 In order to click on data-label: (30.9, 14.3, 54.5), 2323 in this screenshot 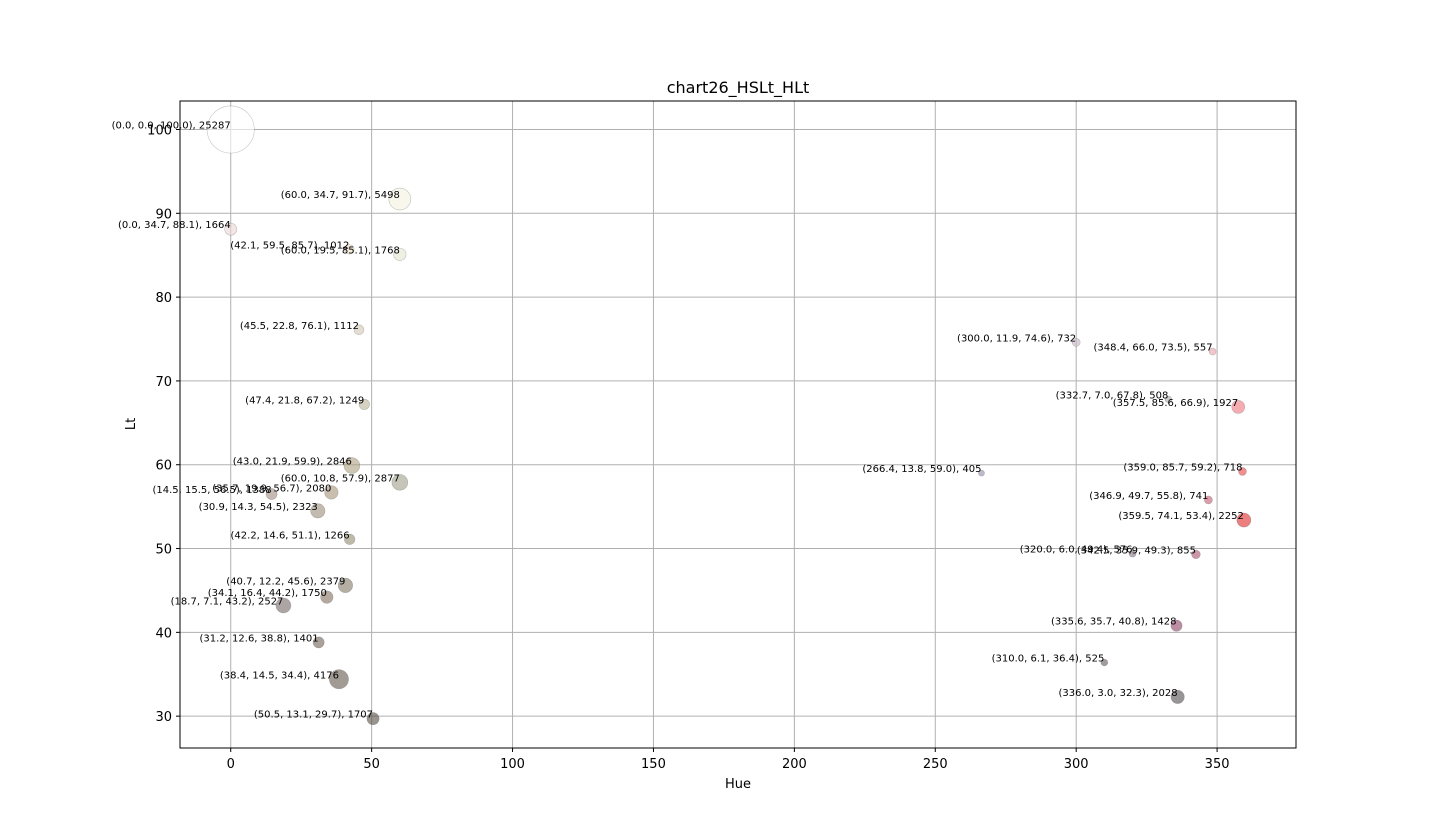, I will do `click(258, 507)`.